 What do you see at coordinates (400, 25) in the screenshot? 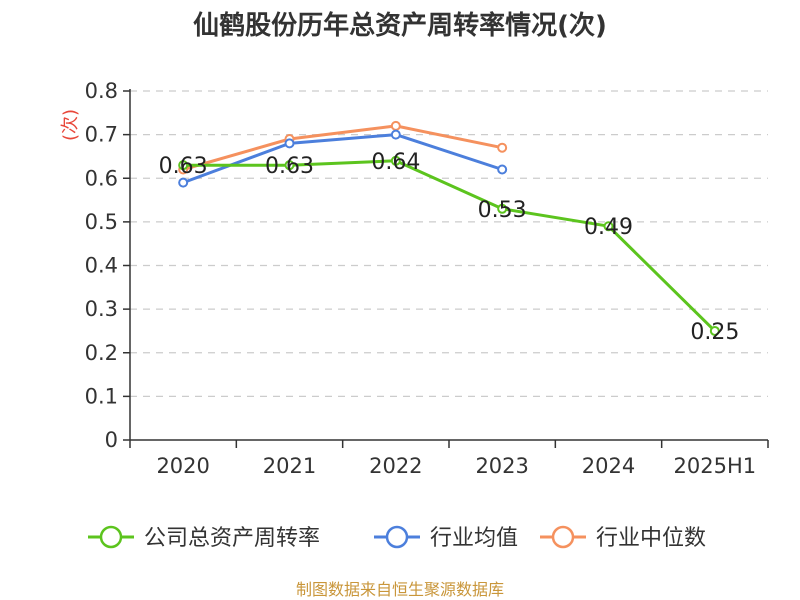
I see `chart-title: 仙鹤股份历年总资产周转率情况(次)` at bounding box center [400, 25].